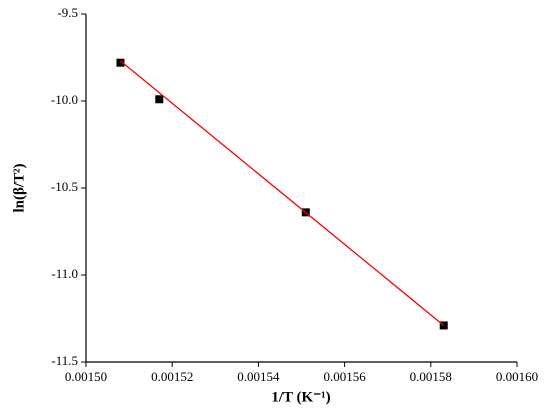  Describe the element at coordinates (300, 397) in the screenshot. I see `x-axis-label: 1/T (K⁻¹)` at that location.